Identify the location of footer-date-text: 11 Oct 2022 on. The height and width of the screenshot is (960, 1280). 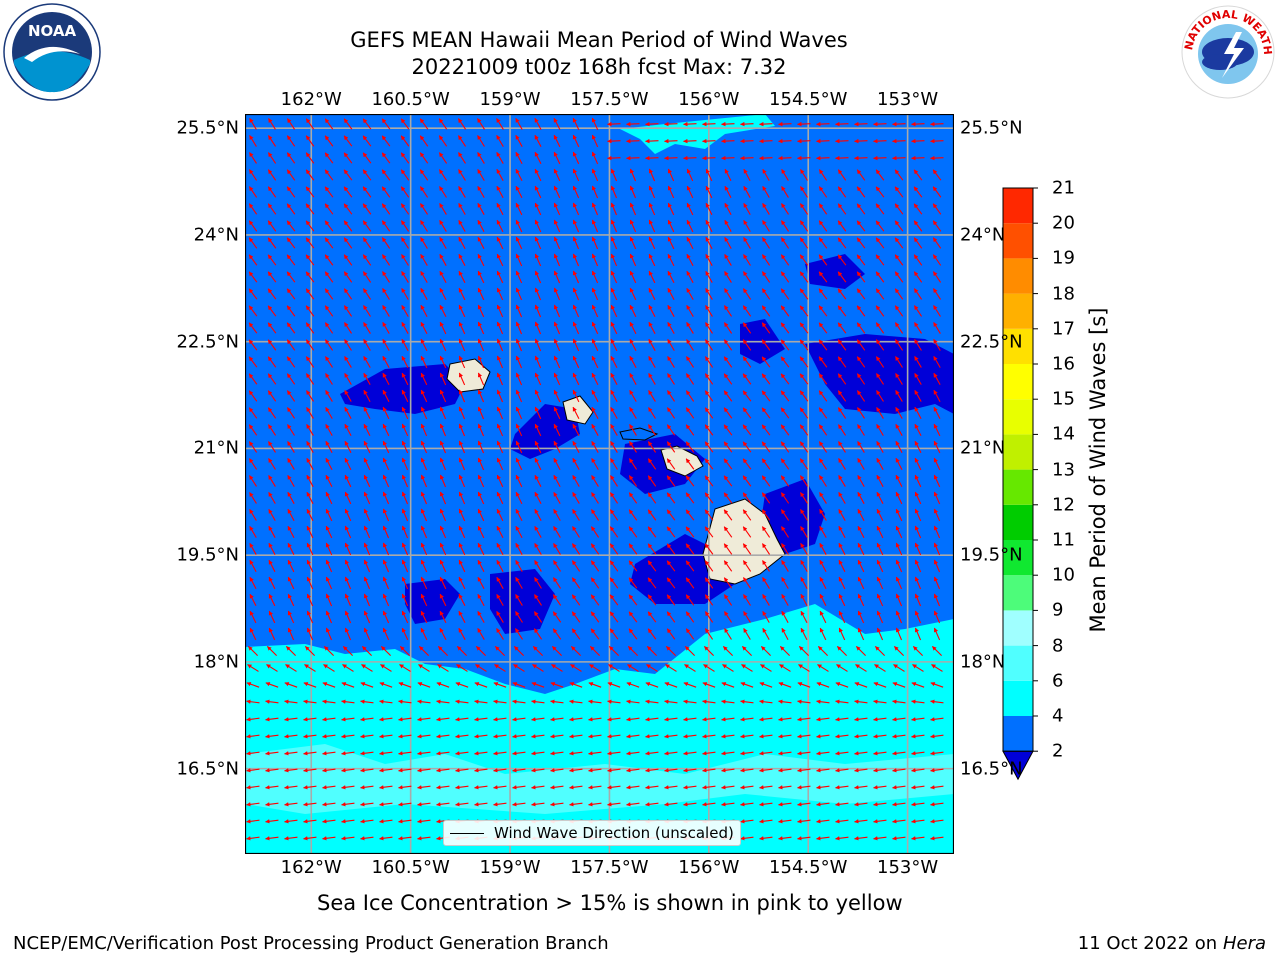
(1147, 943).